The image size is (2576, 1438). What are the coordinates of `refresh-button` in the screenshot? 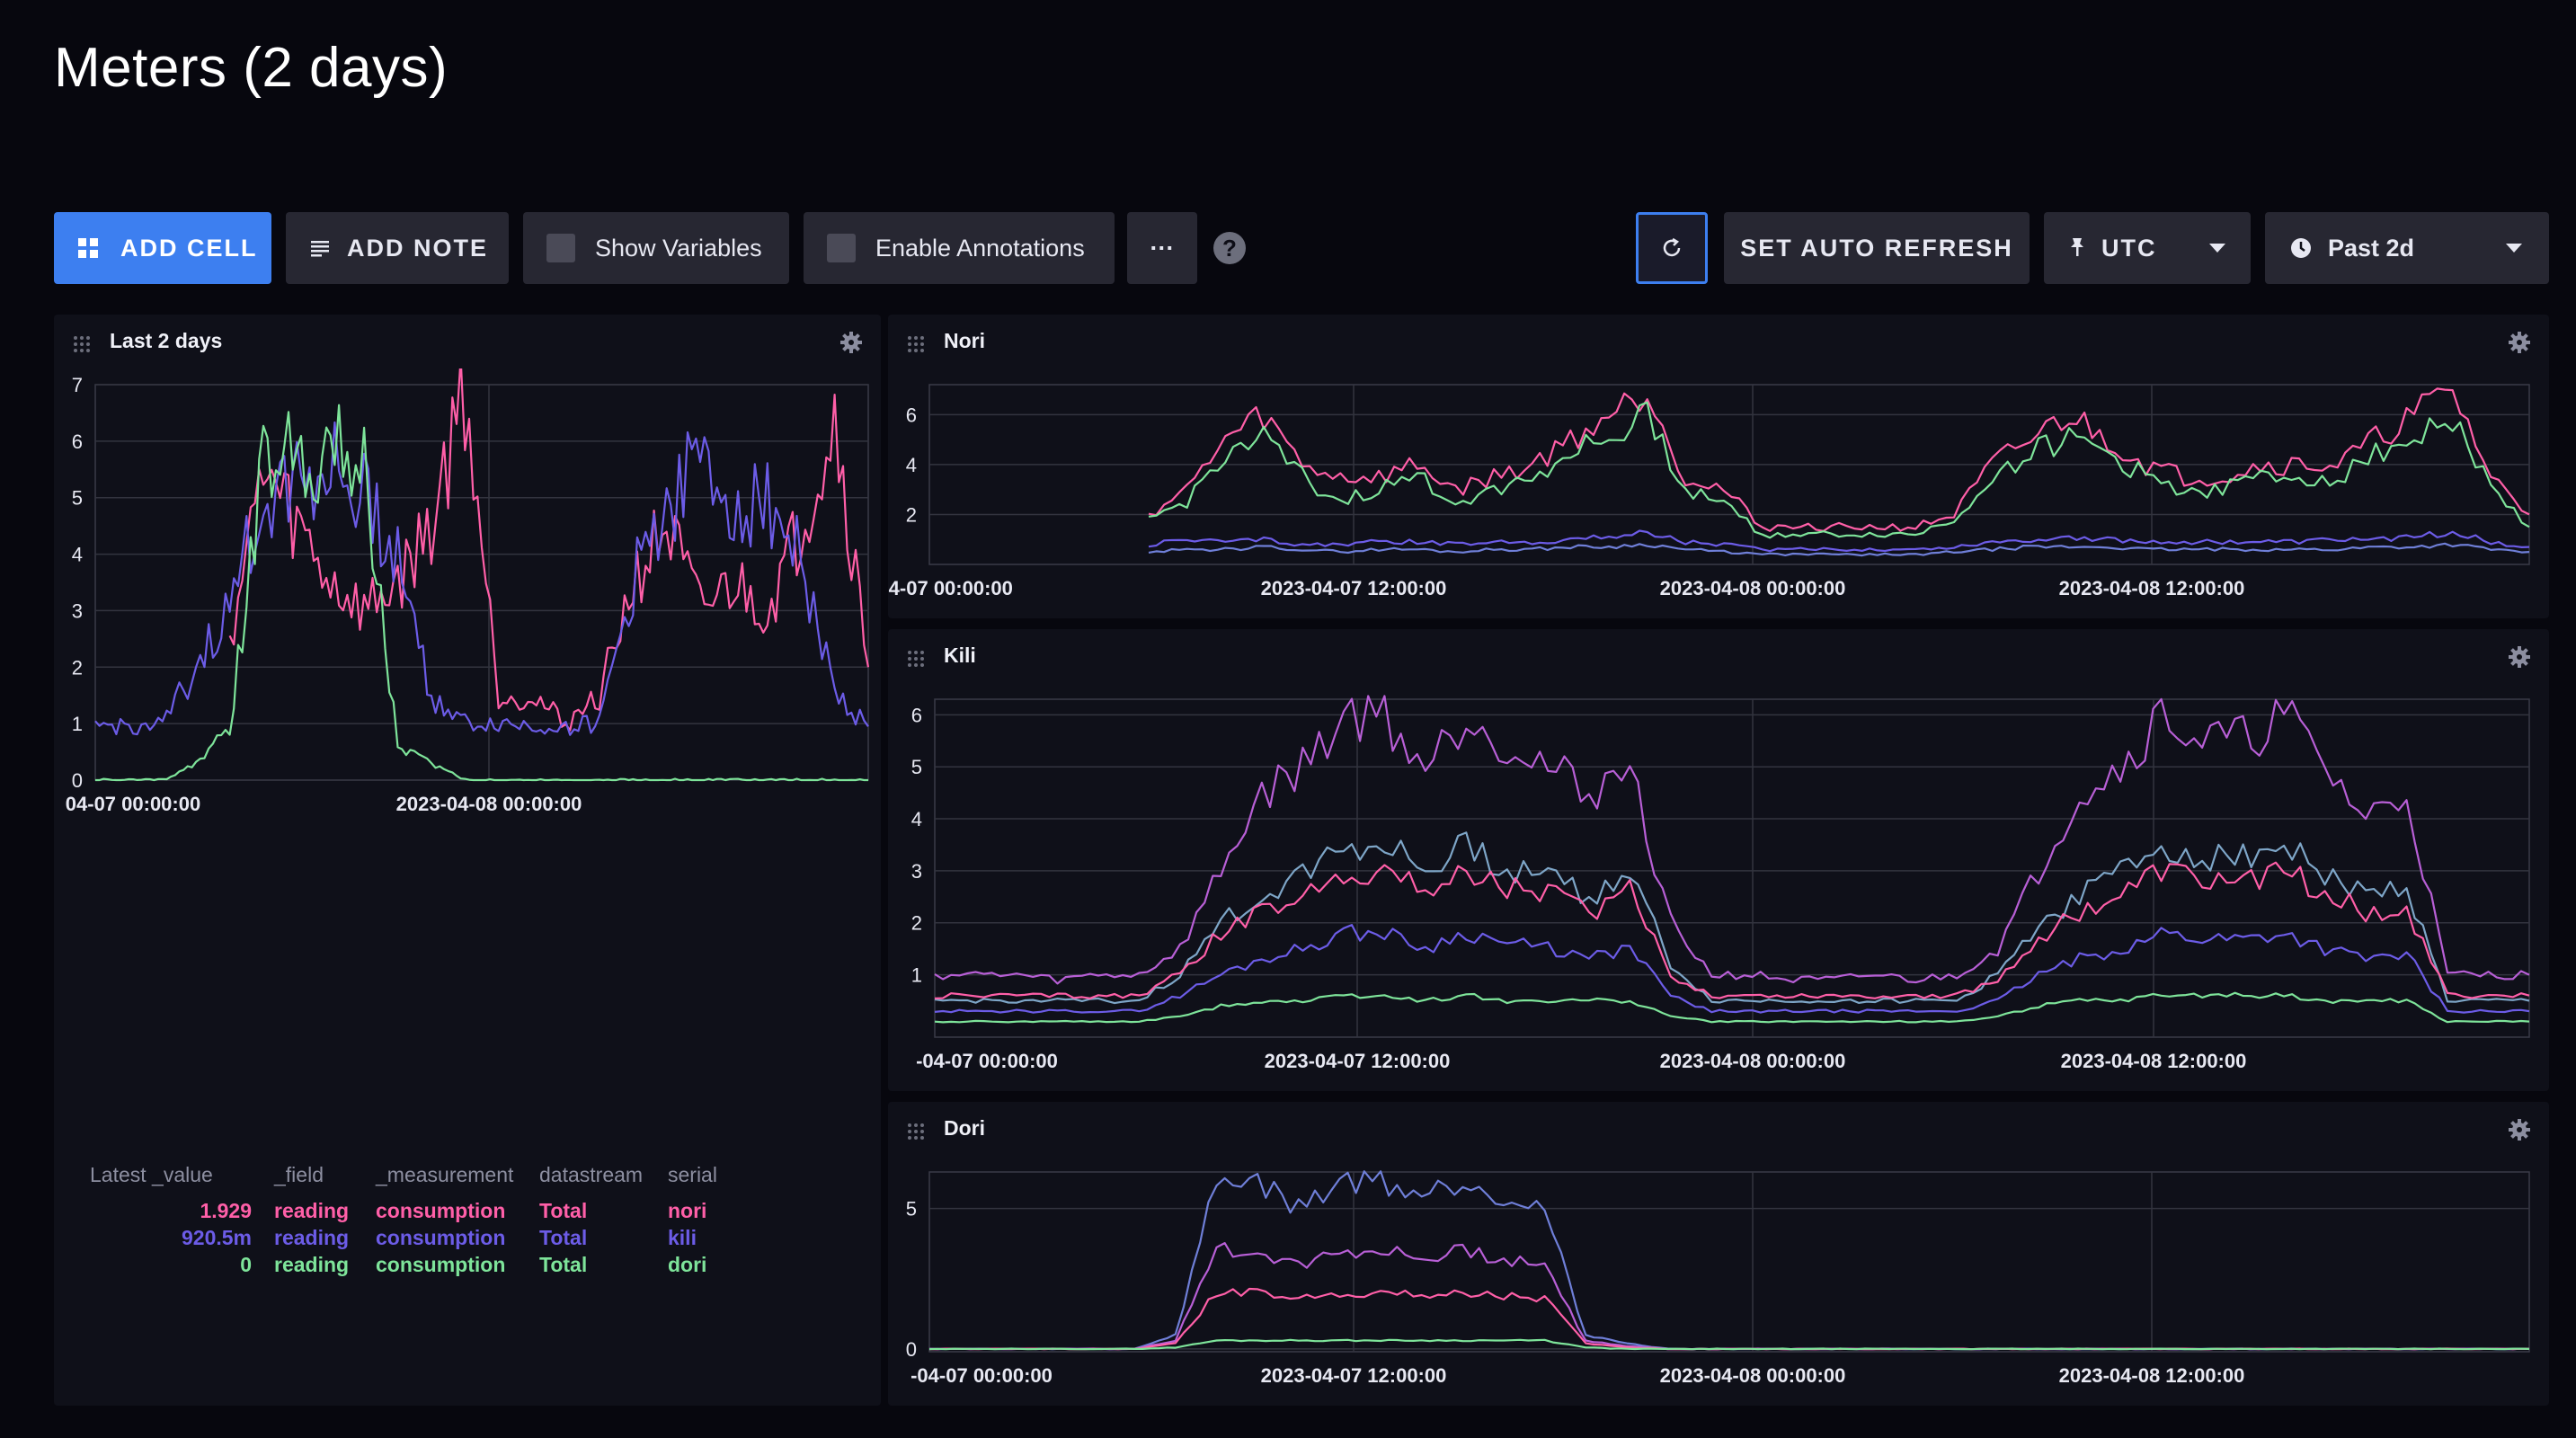 It's located at (1672, 248).